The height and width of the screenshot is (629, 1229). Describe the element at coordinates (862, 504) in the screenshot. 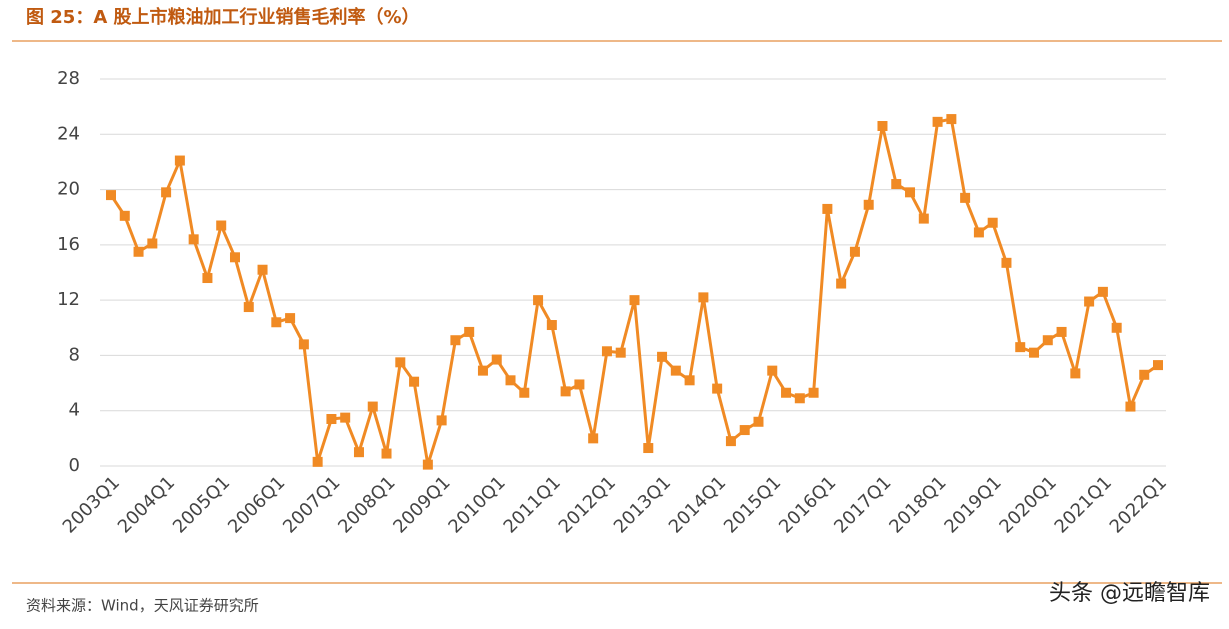

I see `x-tick-label: 2017Q1` at that location.